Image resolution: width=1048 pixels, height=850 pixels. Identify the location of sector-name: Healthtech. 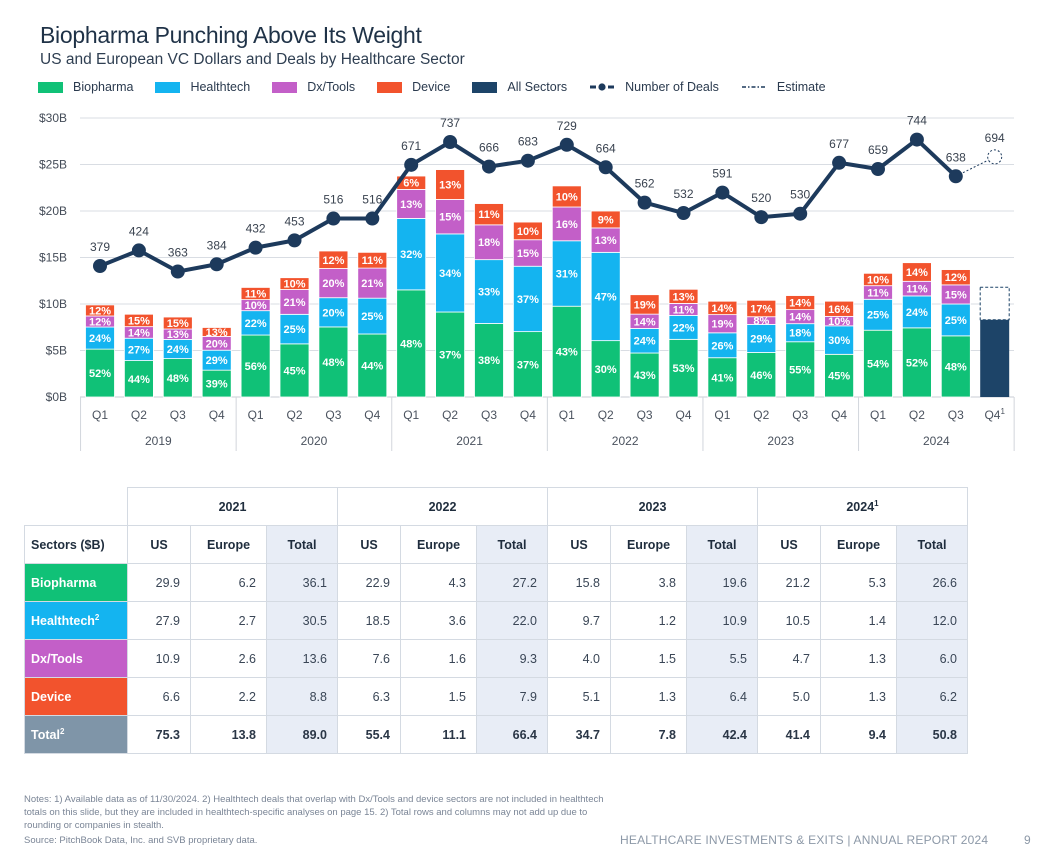
(63, 621).